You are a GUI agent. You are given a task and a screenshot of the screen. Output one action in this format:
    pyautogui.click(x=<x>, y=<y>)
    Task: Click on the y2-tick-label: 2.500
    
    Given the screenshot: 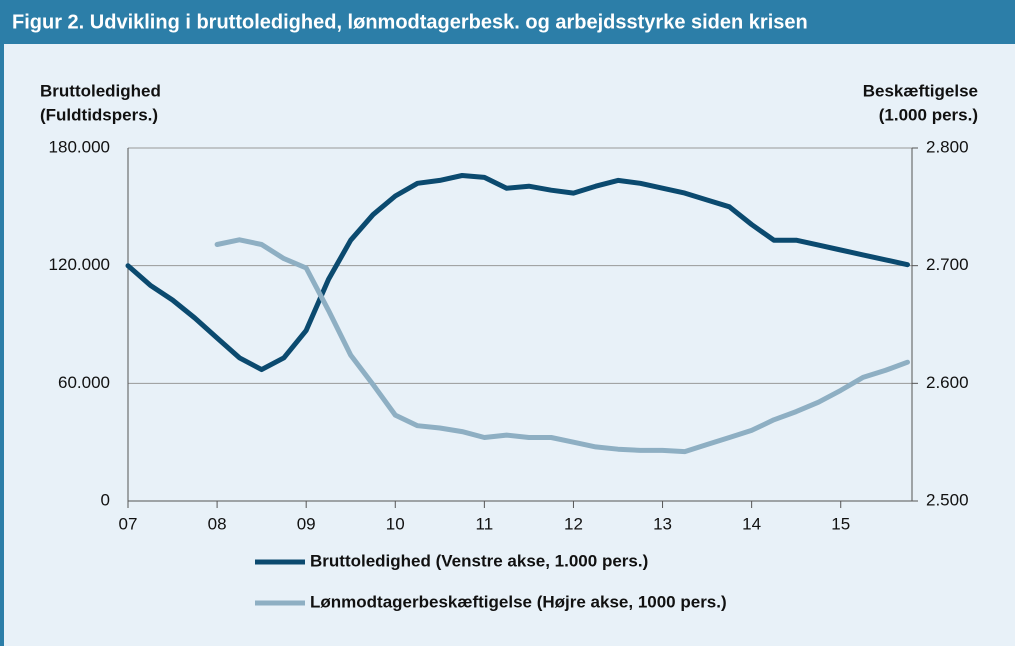 What is the action you would take?
    pyautogui.click(x=947, y=499)
    